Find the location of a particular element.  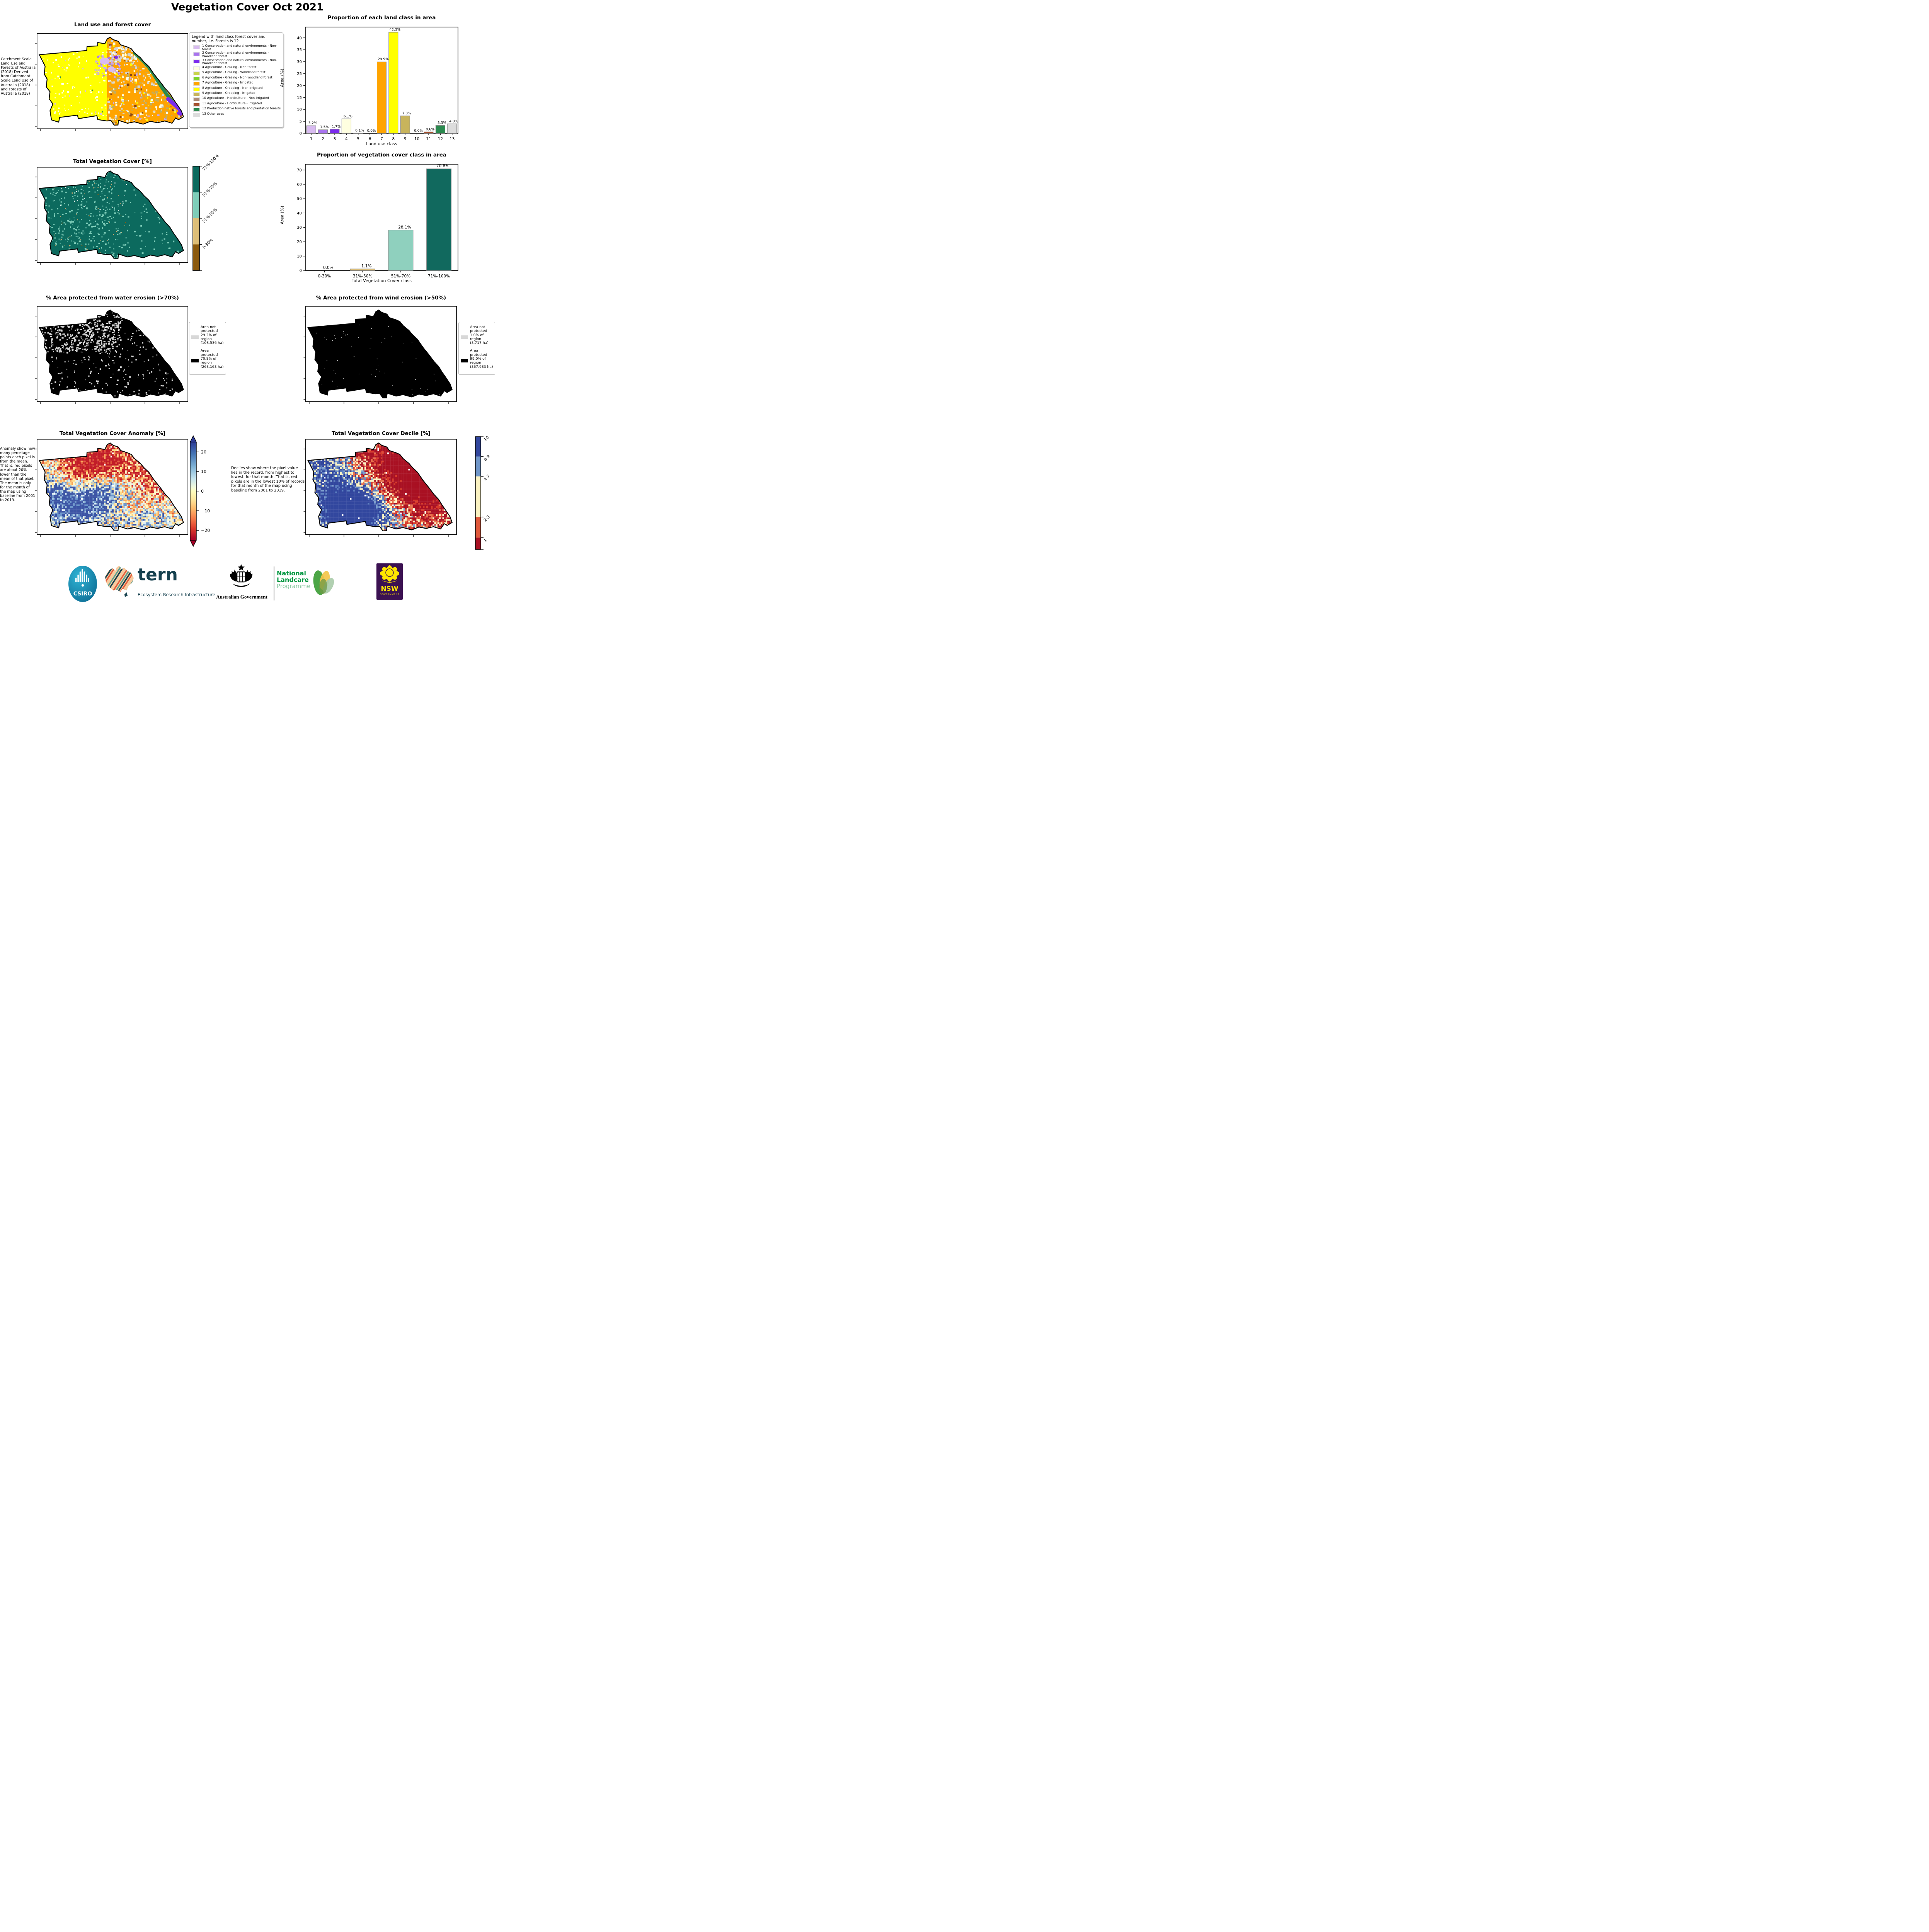

x-tick-label: 2 is located at coordinates (323, 139).